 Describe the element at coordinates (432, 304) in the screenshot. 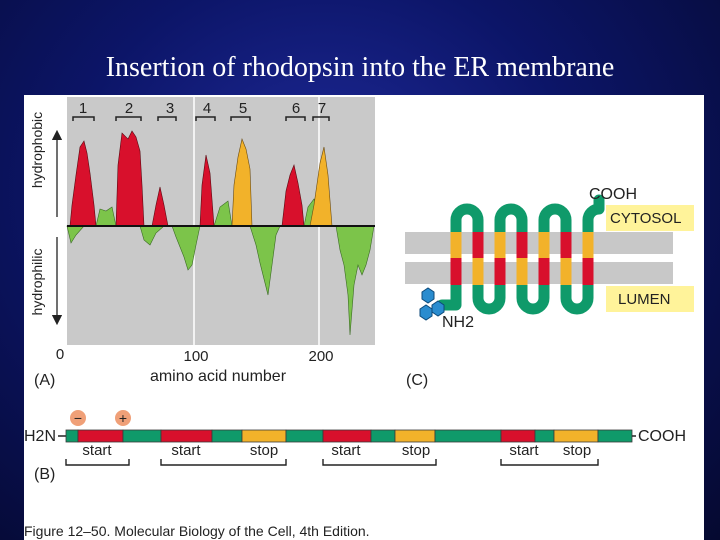

I see `sugar-groups` at that location.